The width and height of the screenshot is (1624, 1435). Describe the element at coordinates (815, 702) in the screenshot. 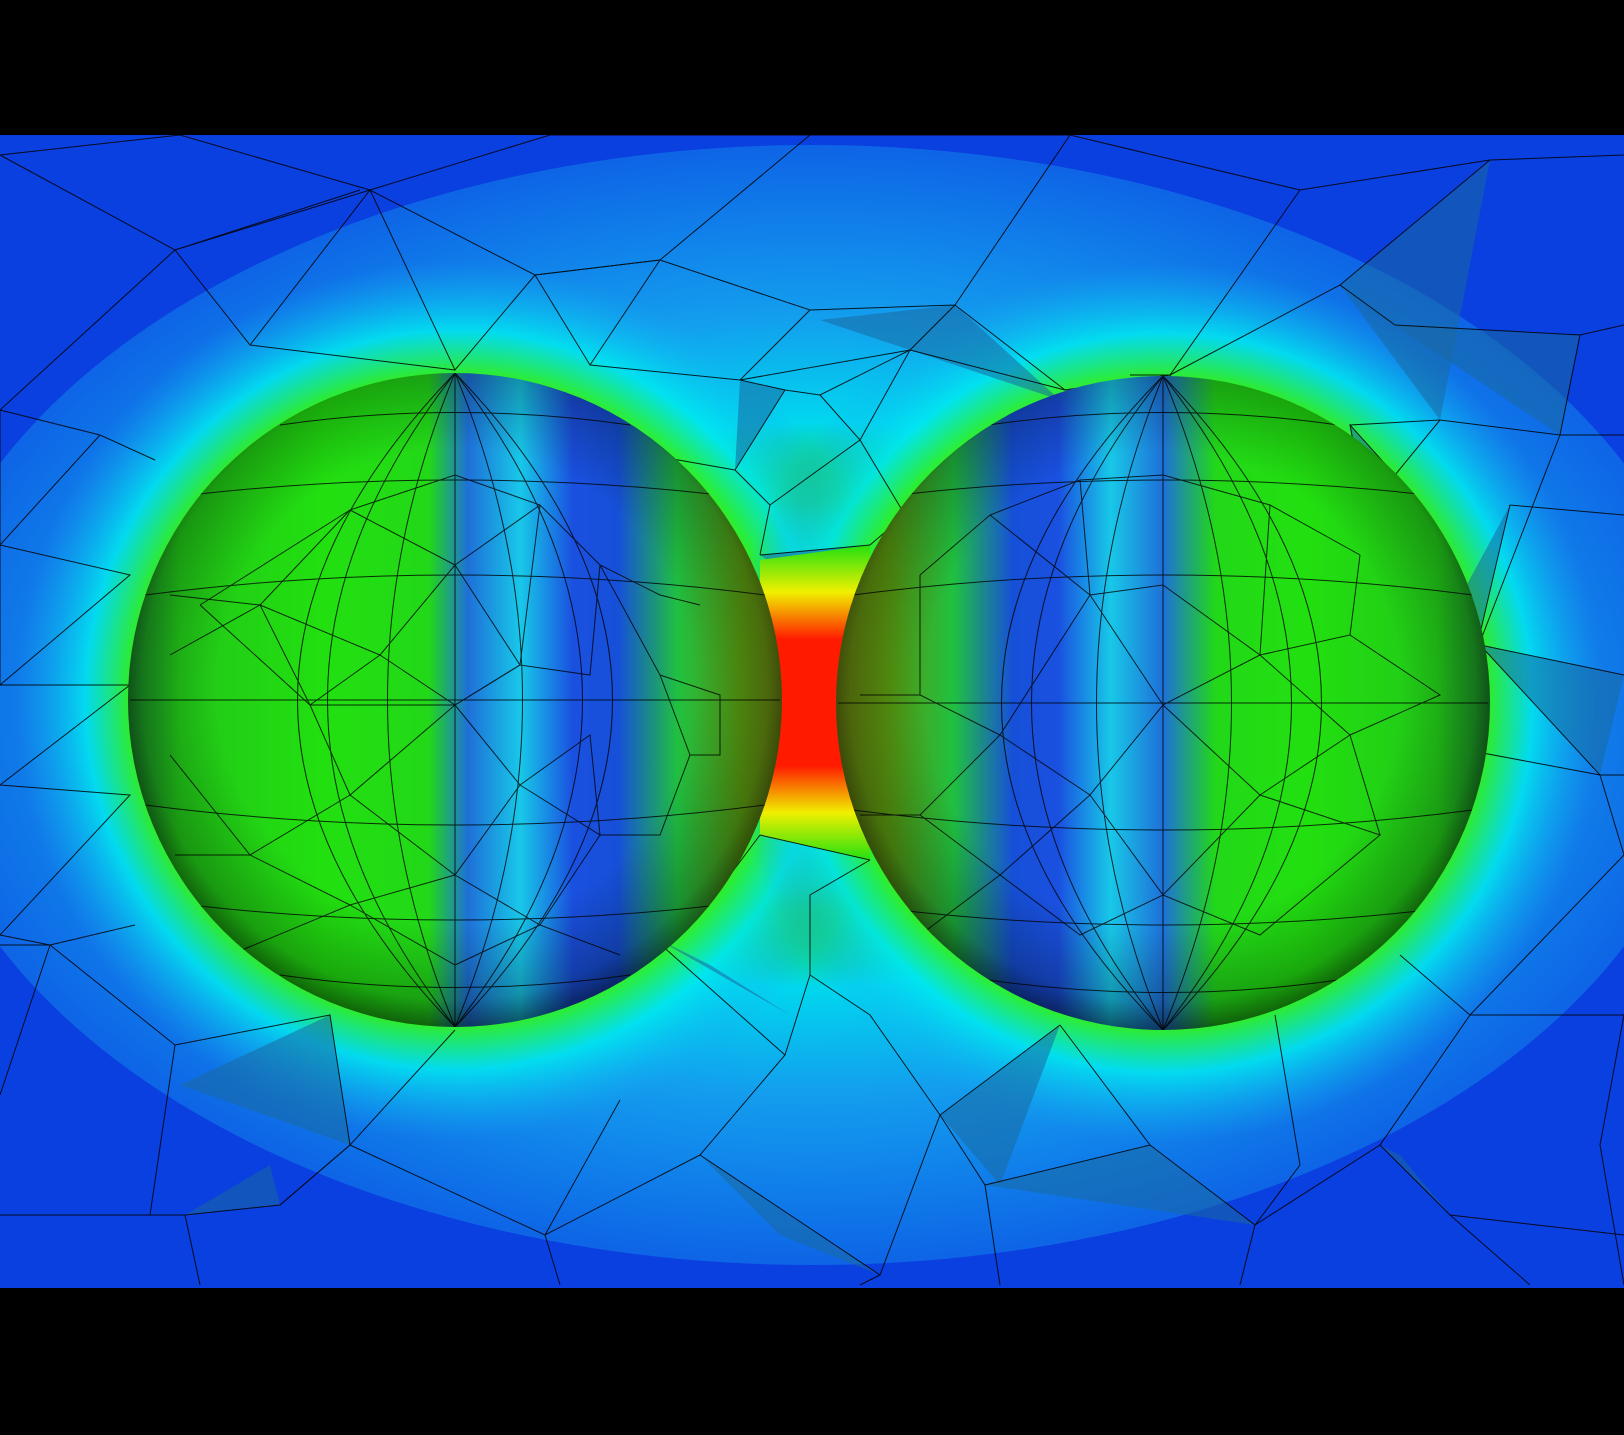

I see `contact-gap-field` at that location.